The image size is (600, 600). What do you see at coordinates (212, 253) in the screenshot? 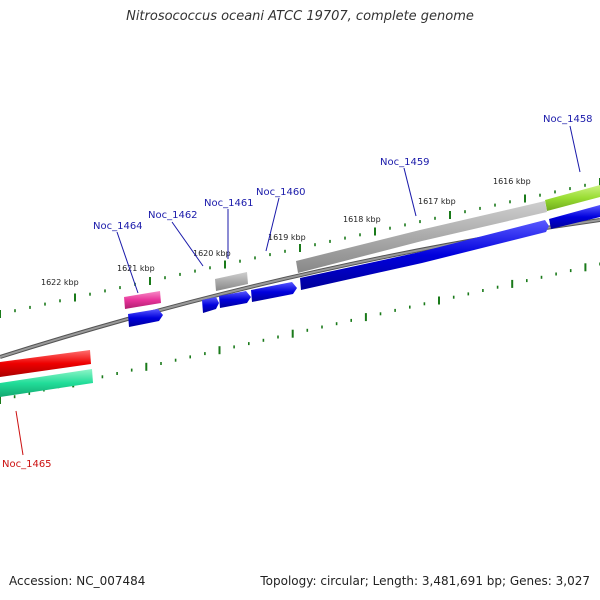
I see `tick-label-1620: 1620 kbp` at bounding box center [212, 253].